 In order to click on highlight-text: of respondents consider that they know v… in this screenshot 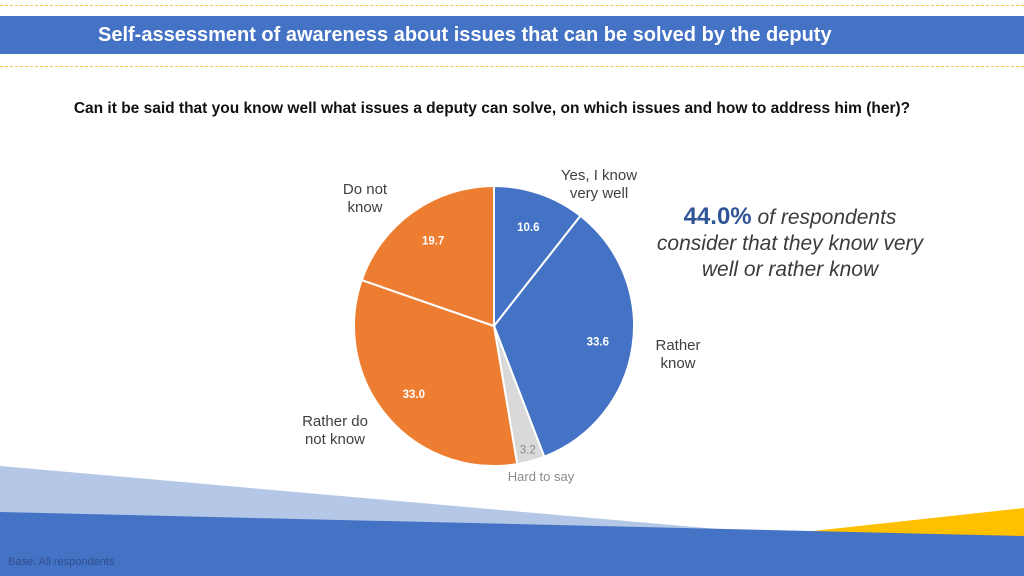, I will do `click(790, 243)`.